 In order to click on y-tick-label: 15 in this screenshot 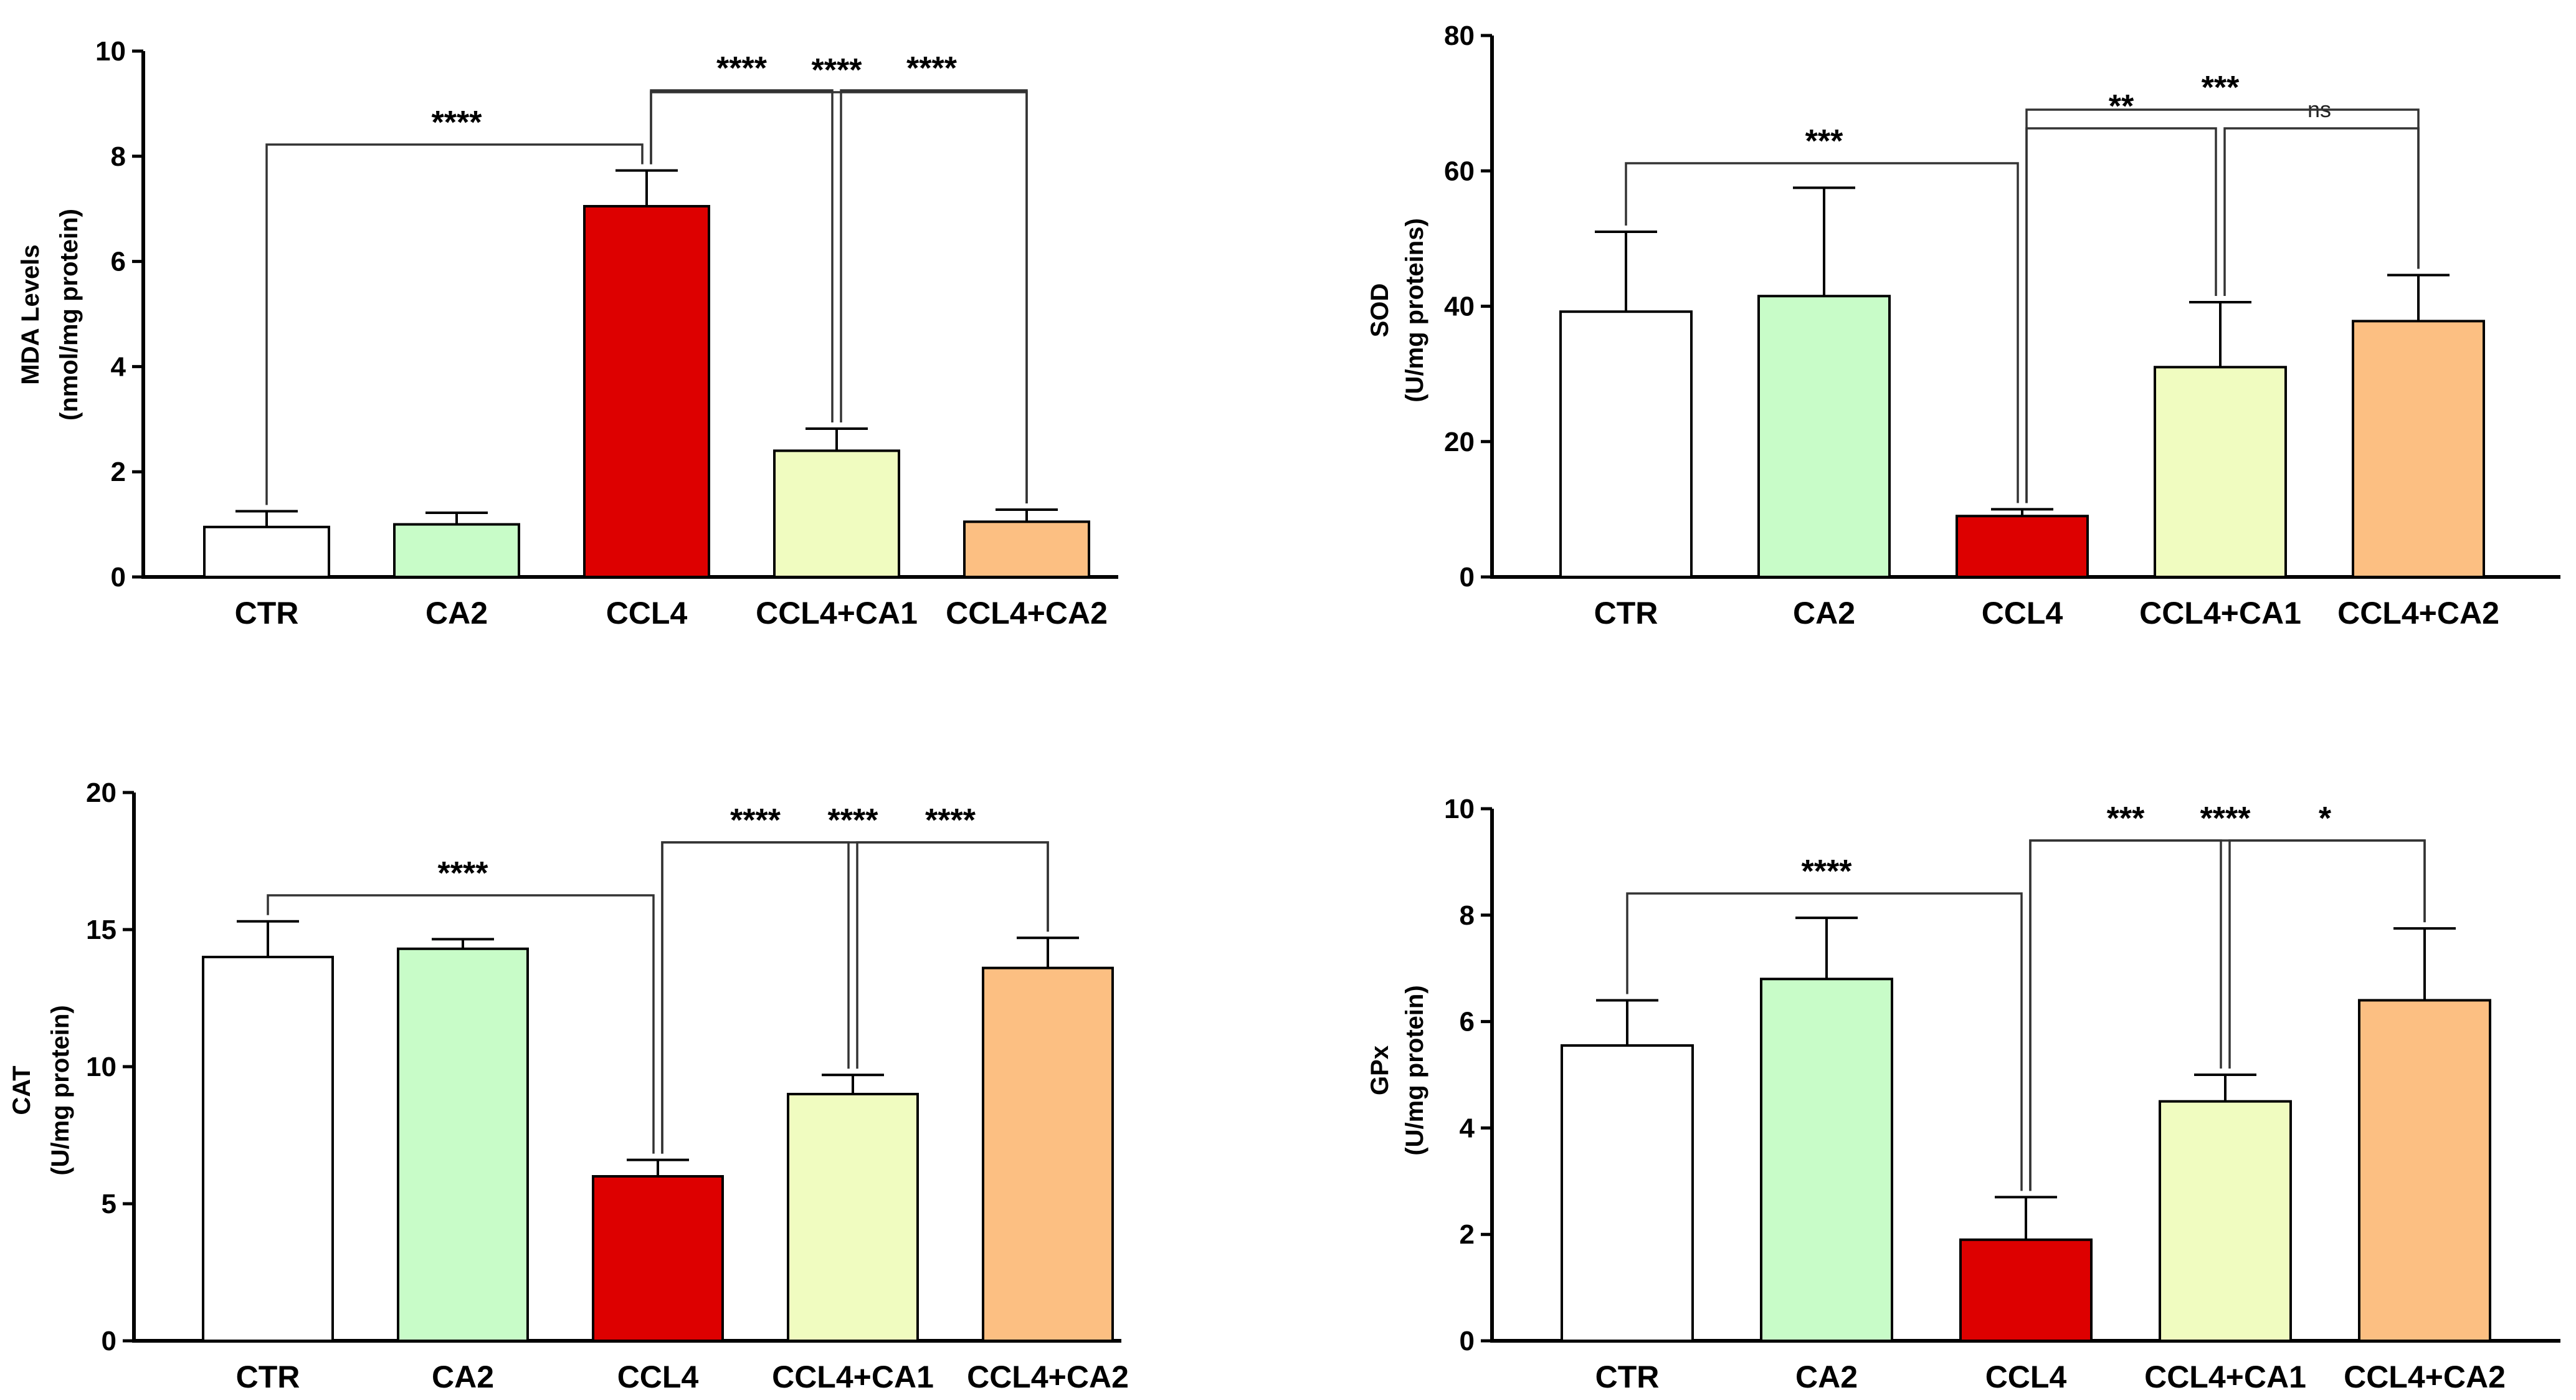, I will do `click(101, 930)`.